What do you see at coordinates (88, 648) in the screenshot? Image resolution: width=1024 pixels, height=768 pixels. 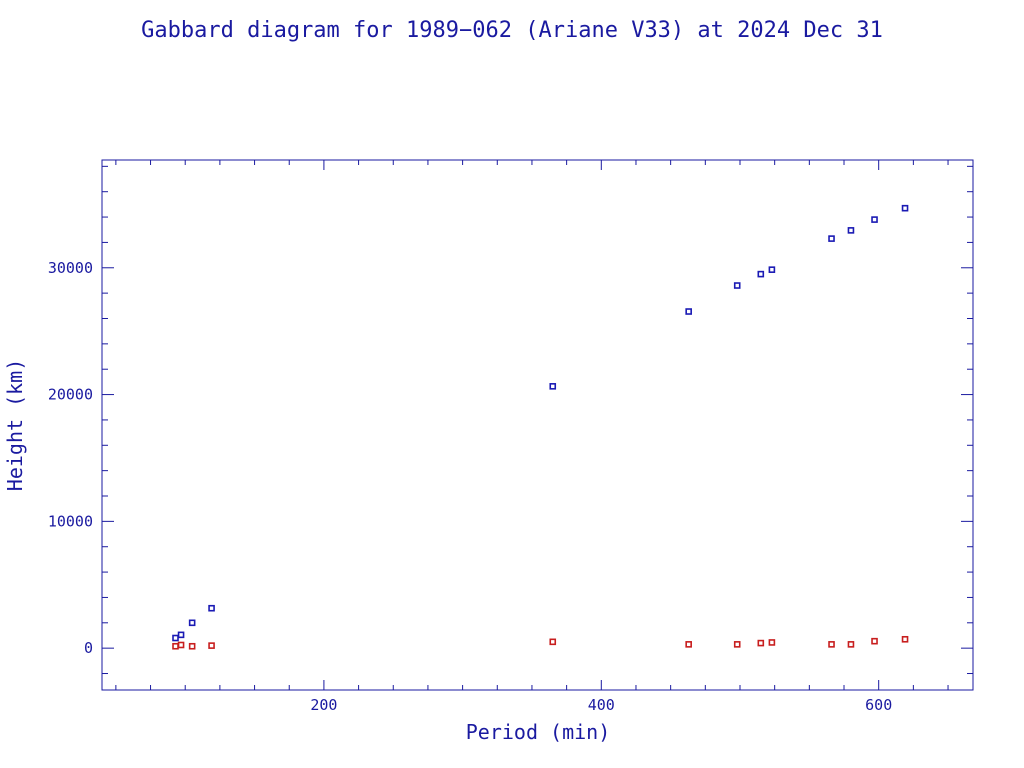 I see `y-tick-label: 0` at bounding box center [88, 648].